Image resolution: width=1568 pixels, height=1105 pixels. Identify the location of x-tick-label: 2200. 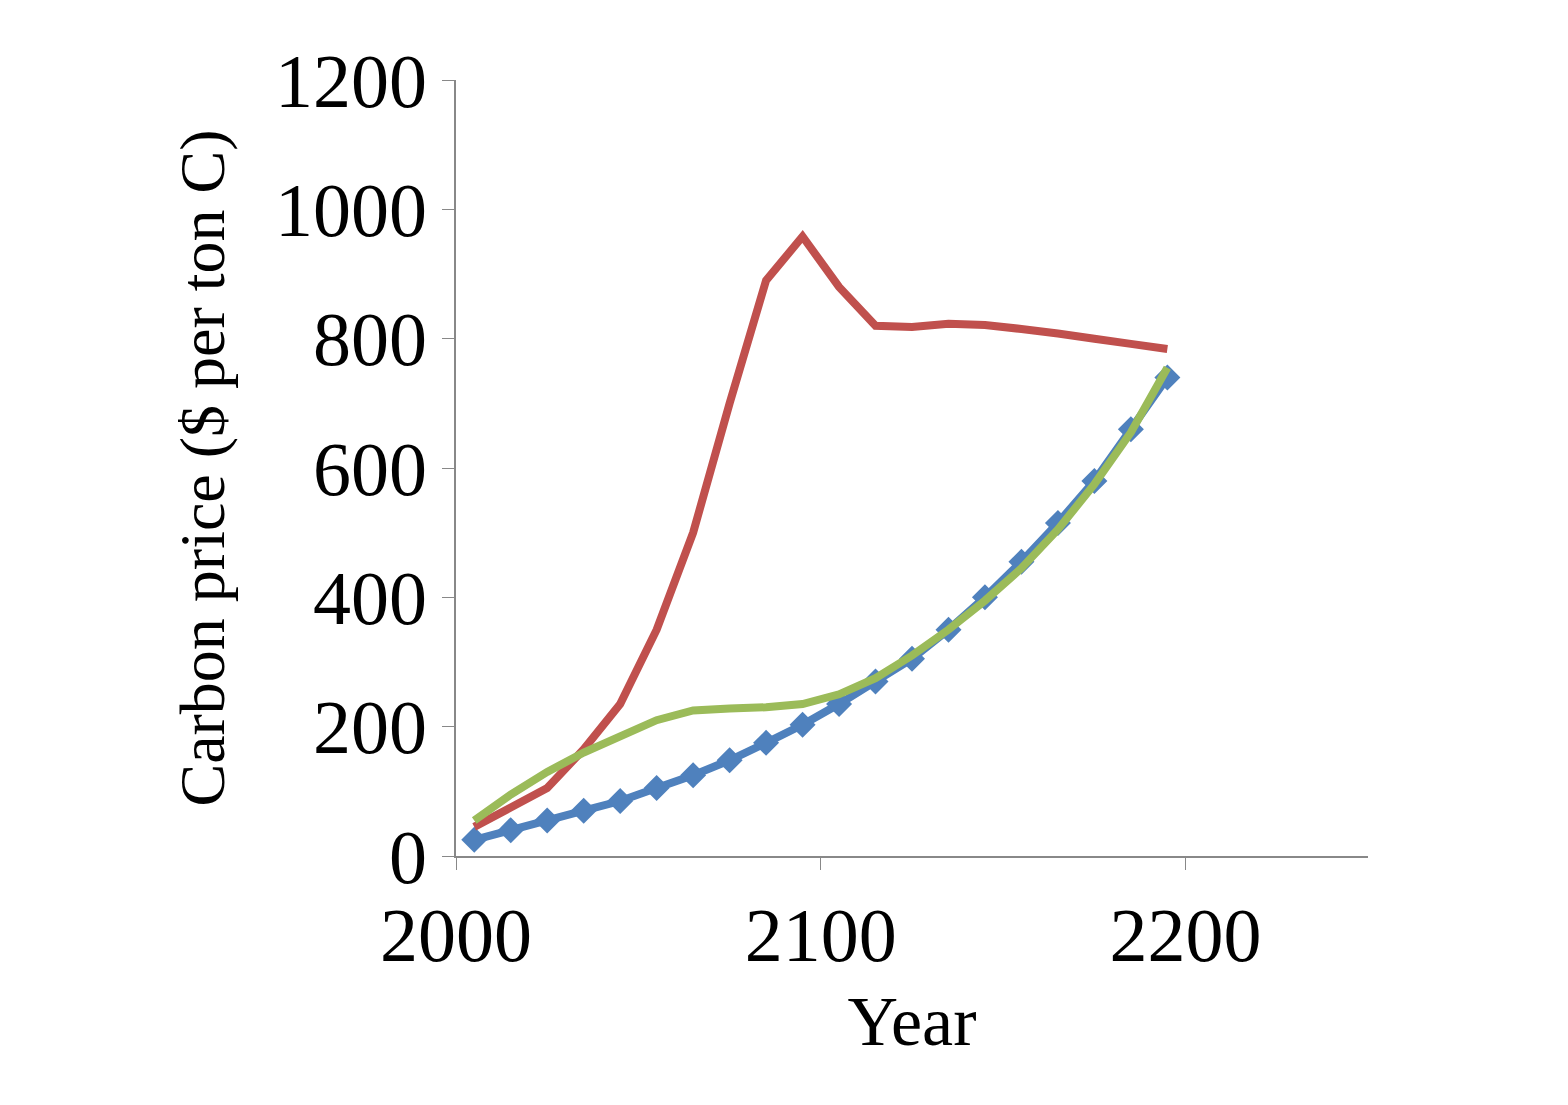
(1185, 934).